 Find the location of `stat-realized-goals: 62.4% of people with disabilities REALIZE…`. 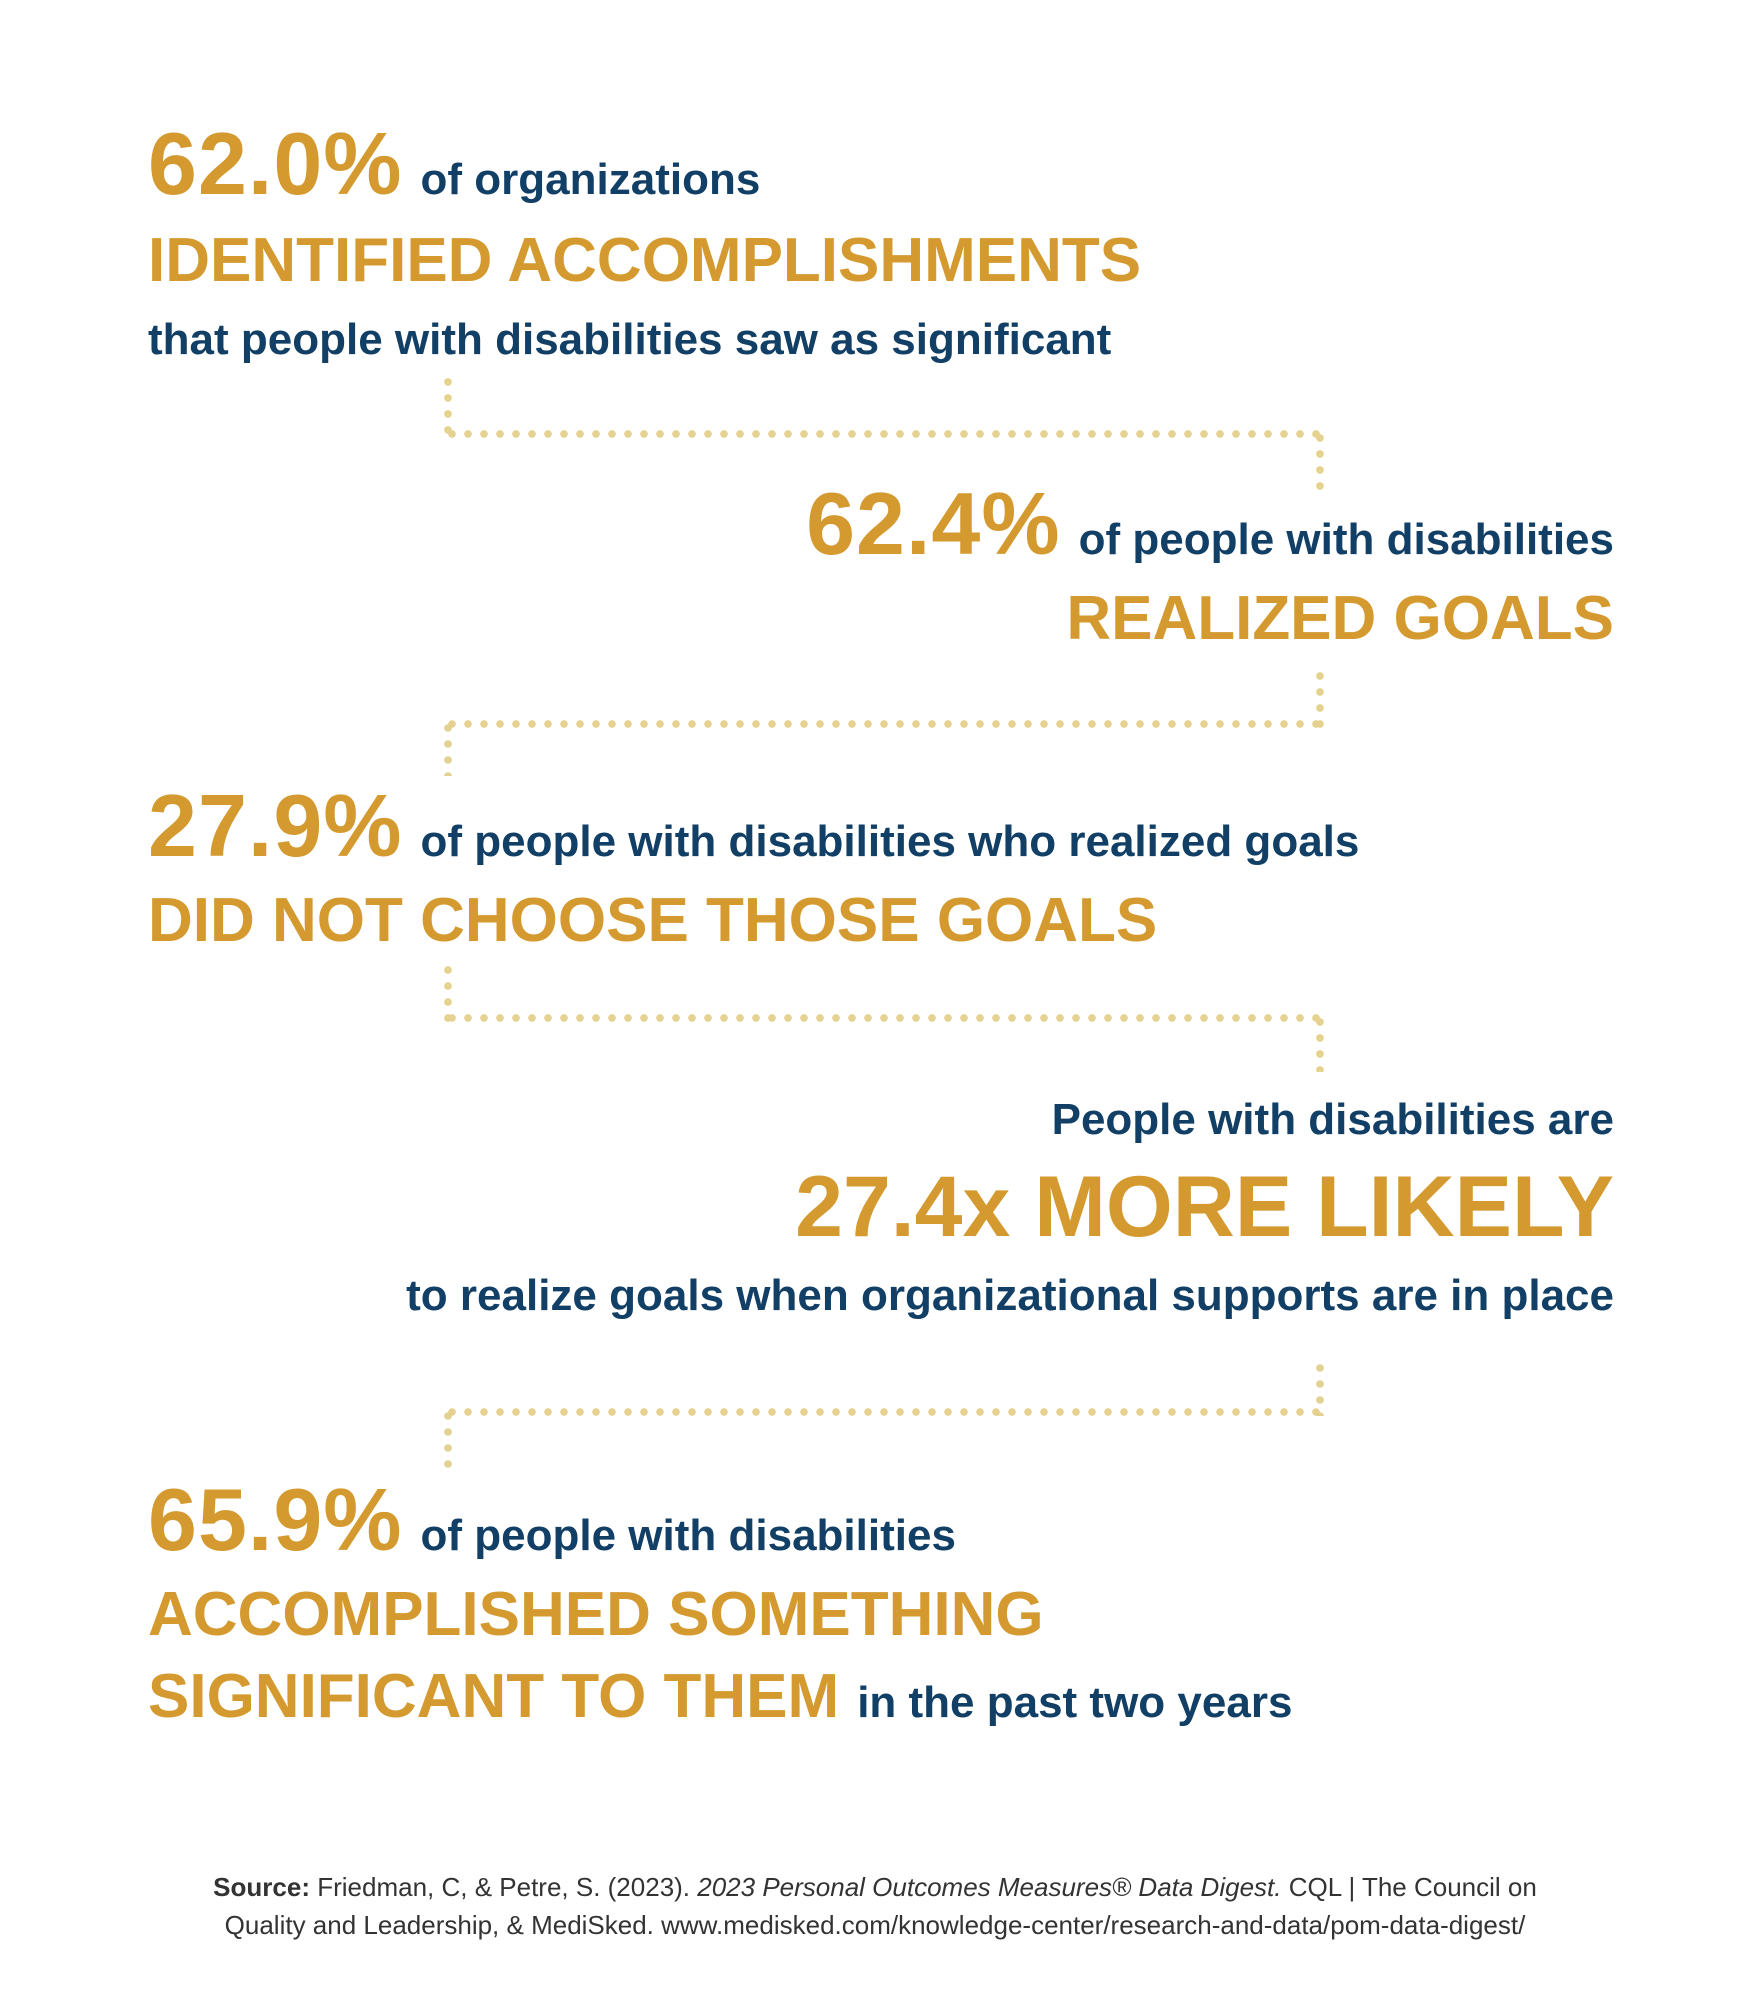

stat-realized-goals: 62.4% of people with disabilities REALIZE… is located at coordinates (1210, 565).